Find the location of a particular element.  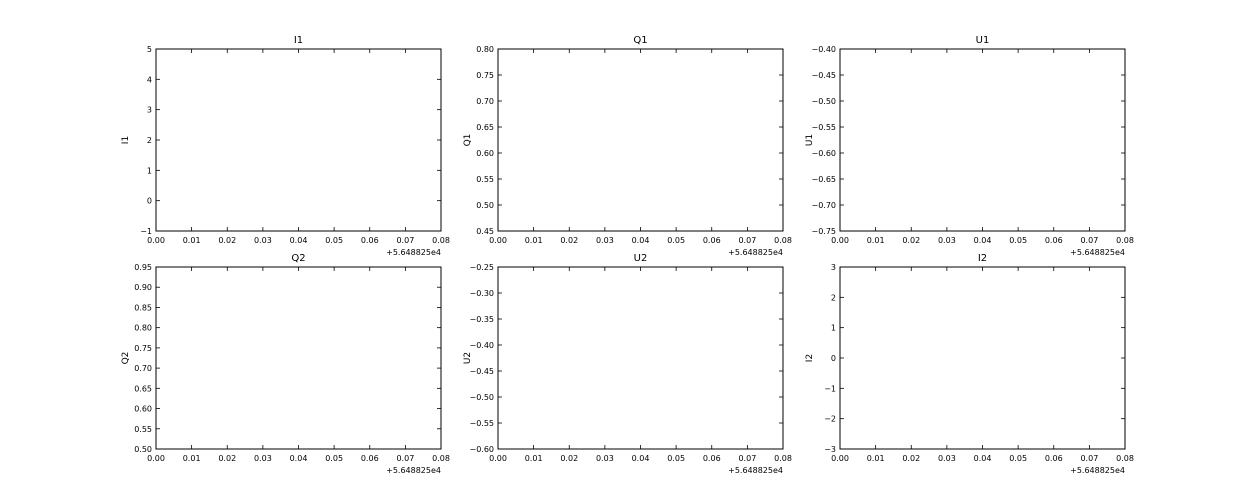

panel-u1-xtick-label: 0.02 is located at coordinates (911, 240).